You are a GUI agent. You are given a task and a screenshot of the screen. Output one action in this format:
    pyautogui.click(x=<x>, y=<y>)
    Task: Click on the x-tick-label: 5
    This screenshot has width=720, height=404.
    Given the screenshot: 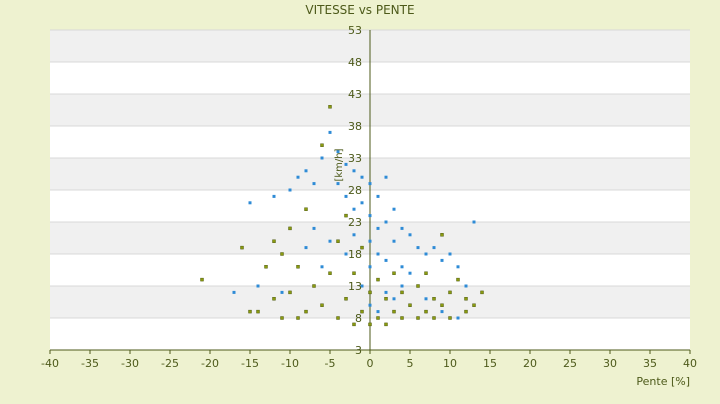 What is the action you would take?
    pyautogui.click(x=410, y=363)
    